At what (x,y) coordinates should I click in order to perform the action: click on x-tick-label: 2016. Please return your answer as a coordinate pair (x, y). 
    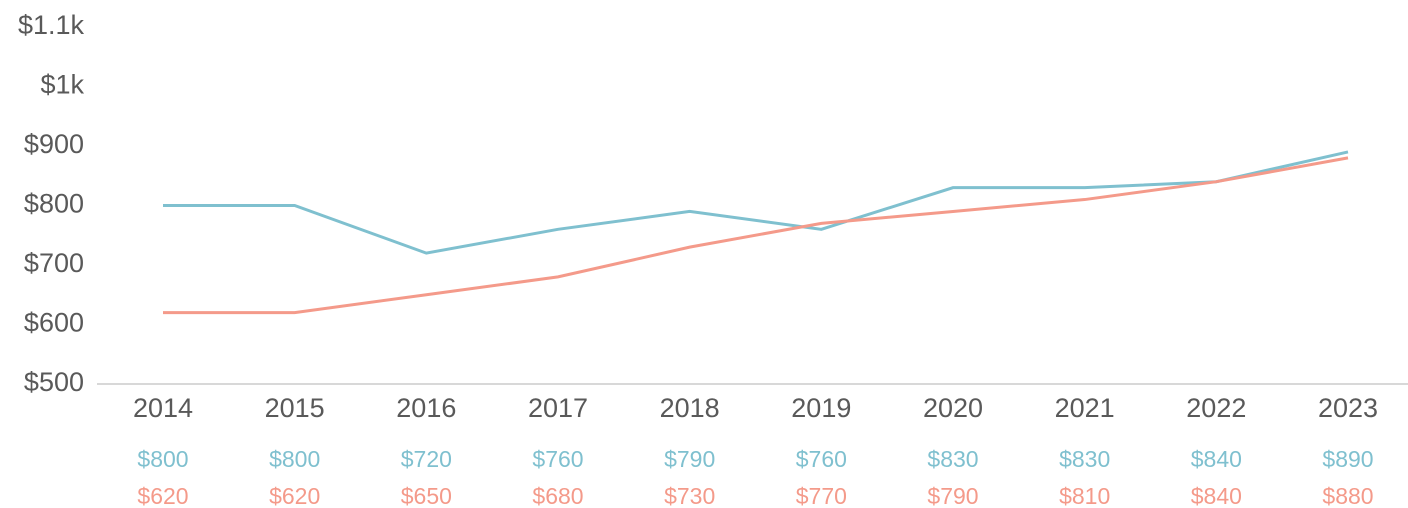
    Looking at the image, I should click on (426, 408).